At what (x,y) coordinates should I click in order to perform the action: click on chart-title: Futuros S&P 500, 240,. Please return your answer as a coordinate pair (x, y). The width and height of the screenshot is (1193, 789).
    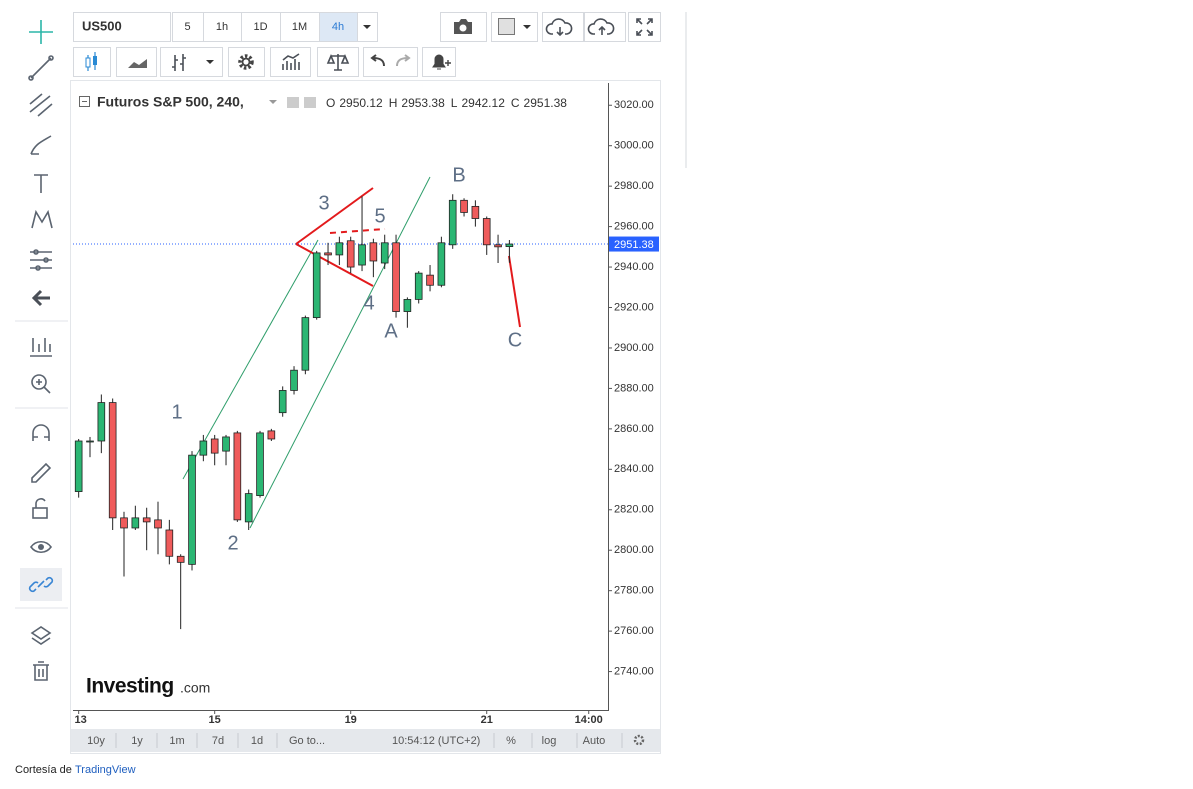
    Looking at the image, I should click on (170, 102).